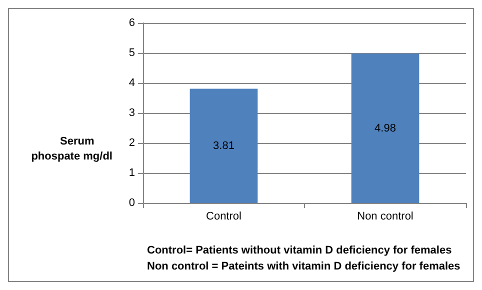 This screenshot has width=482, height=290. Describe the element at coordinates (131, 143) in the screenshot. I see `y-tick-label: 2` at that location.